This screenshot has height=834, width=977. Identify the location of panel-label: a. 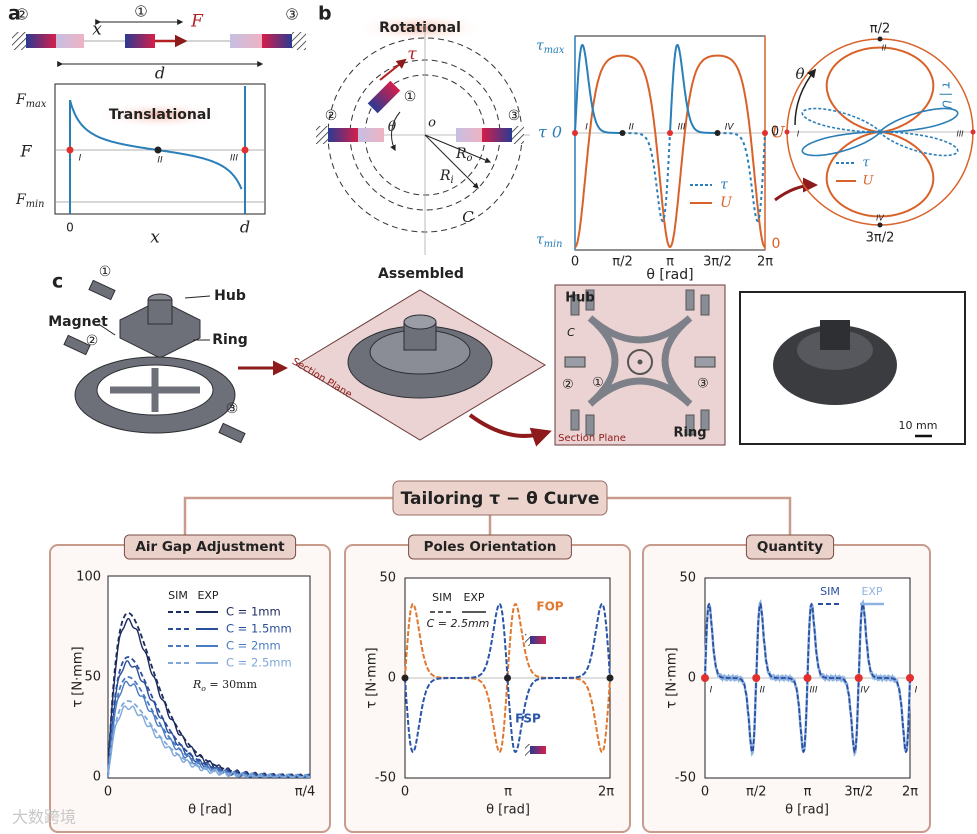
(14, 14).